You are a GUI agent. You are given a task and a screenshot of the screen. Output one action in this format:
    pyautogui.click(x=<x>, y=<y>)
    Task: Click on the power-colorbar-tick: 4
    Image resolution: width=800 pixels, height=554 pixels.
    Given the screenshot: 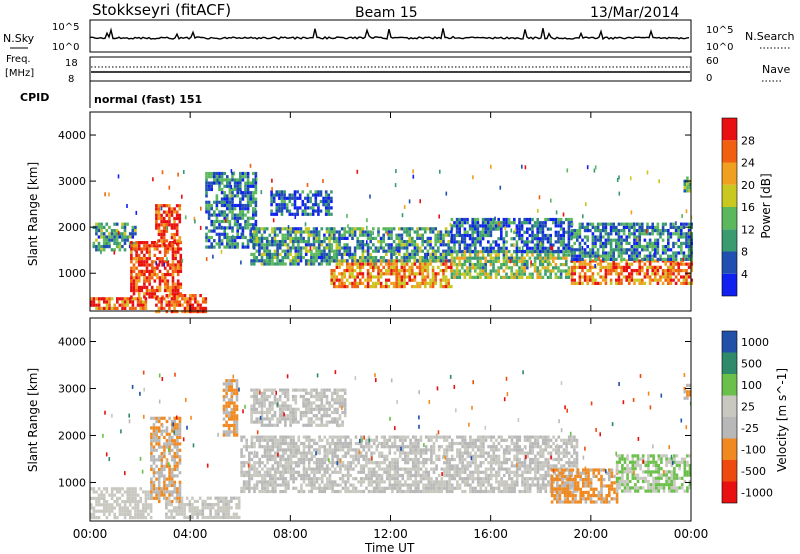 What is the action you would take?
    pyautogui.click(x=744, y=274)
    